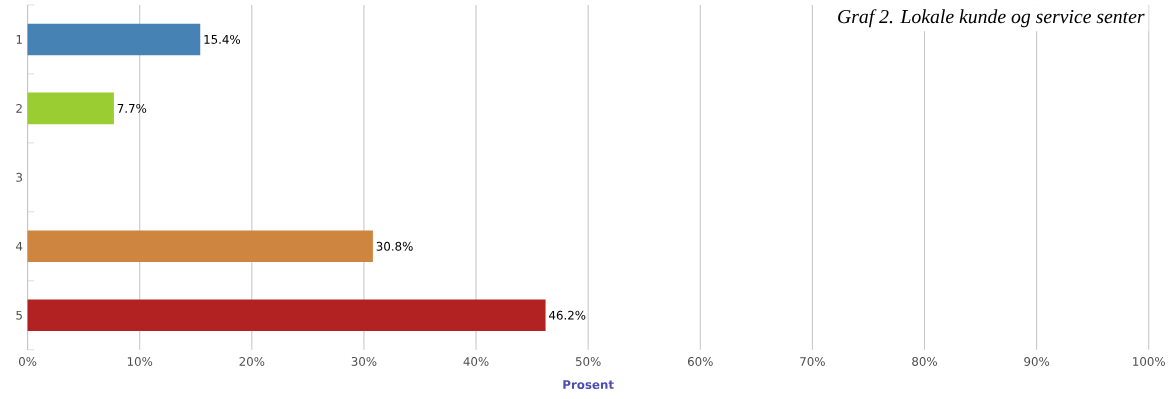 The image size is (1170, 399). What do you see at coordinates (394, 246) in the screenshot?
I see `data-label: 30.8%` at bounding box center [394, 246].